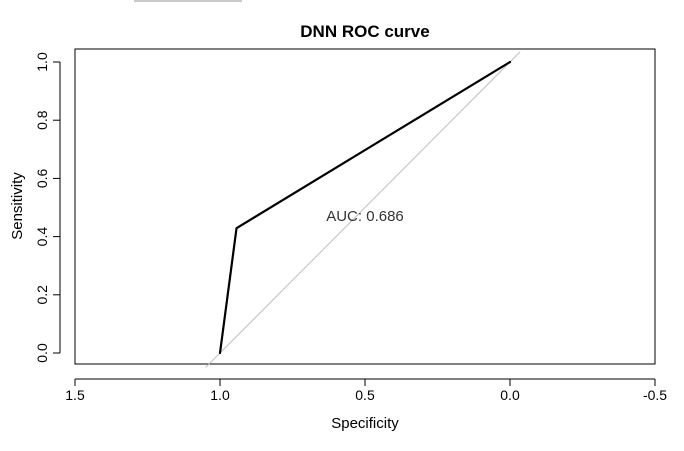 This screenshot has width=684, height=451. What do you see at coordinates (42, 178) in the screenshot?
I see `y-tick-label: 0.6` at bounding box center [42, 178].